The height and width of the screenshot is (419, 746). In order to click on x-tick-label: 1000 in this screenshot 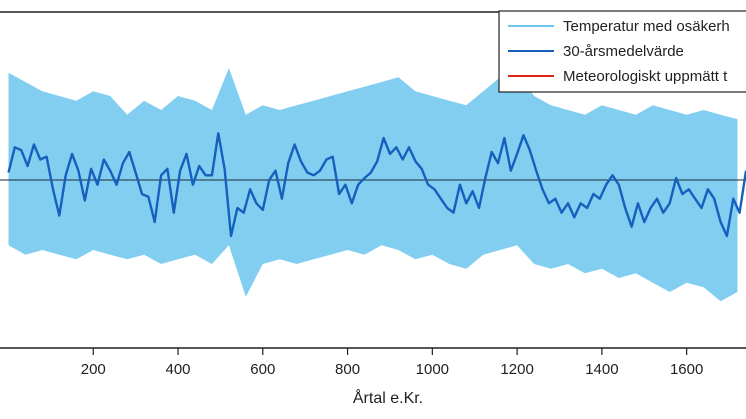, I will do `click(432, 369)`.